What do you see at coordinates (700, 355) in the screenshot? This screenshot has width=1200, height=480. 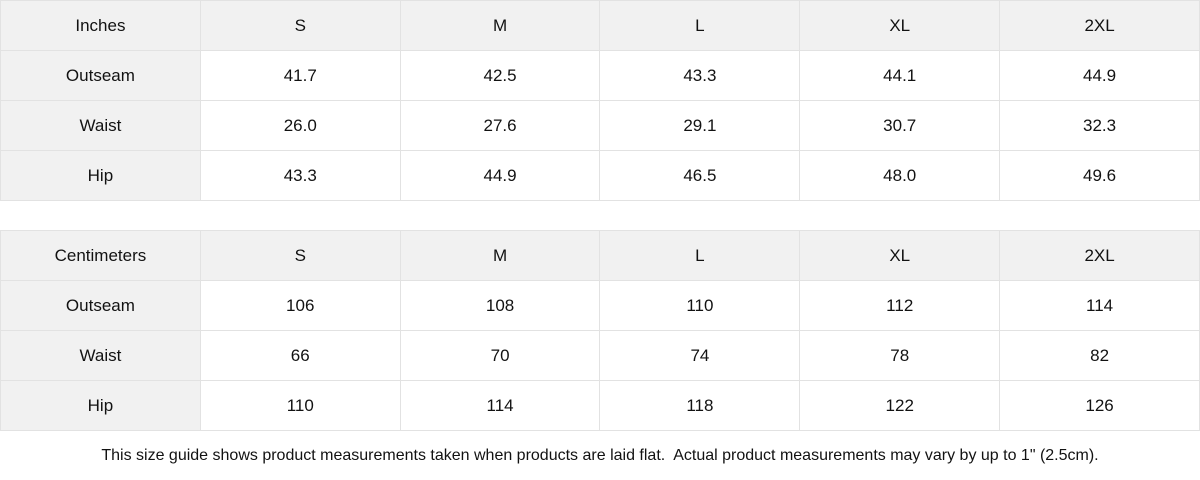 I see `value-cell: 74` at bounding box center [700, 355].